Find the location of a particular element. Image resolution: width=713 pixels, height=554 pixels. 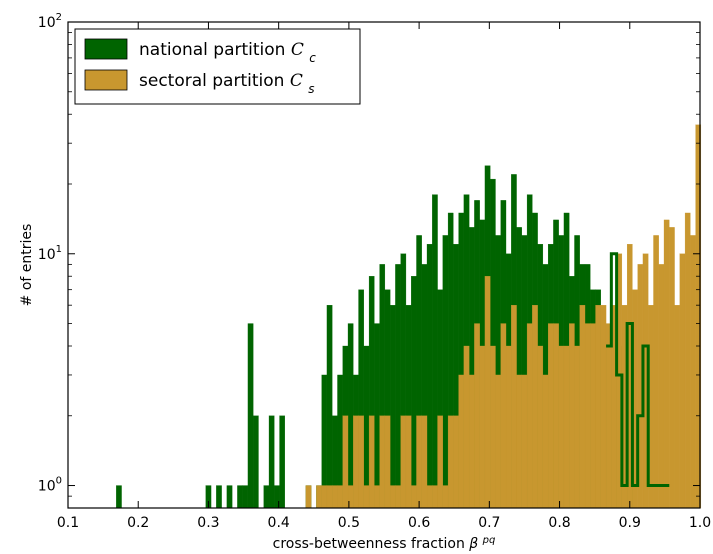

x-axis-label-text: cross-betweenness fraction is located at coordinates (369, 544).